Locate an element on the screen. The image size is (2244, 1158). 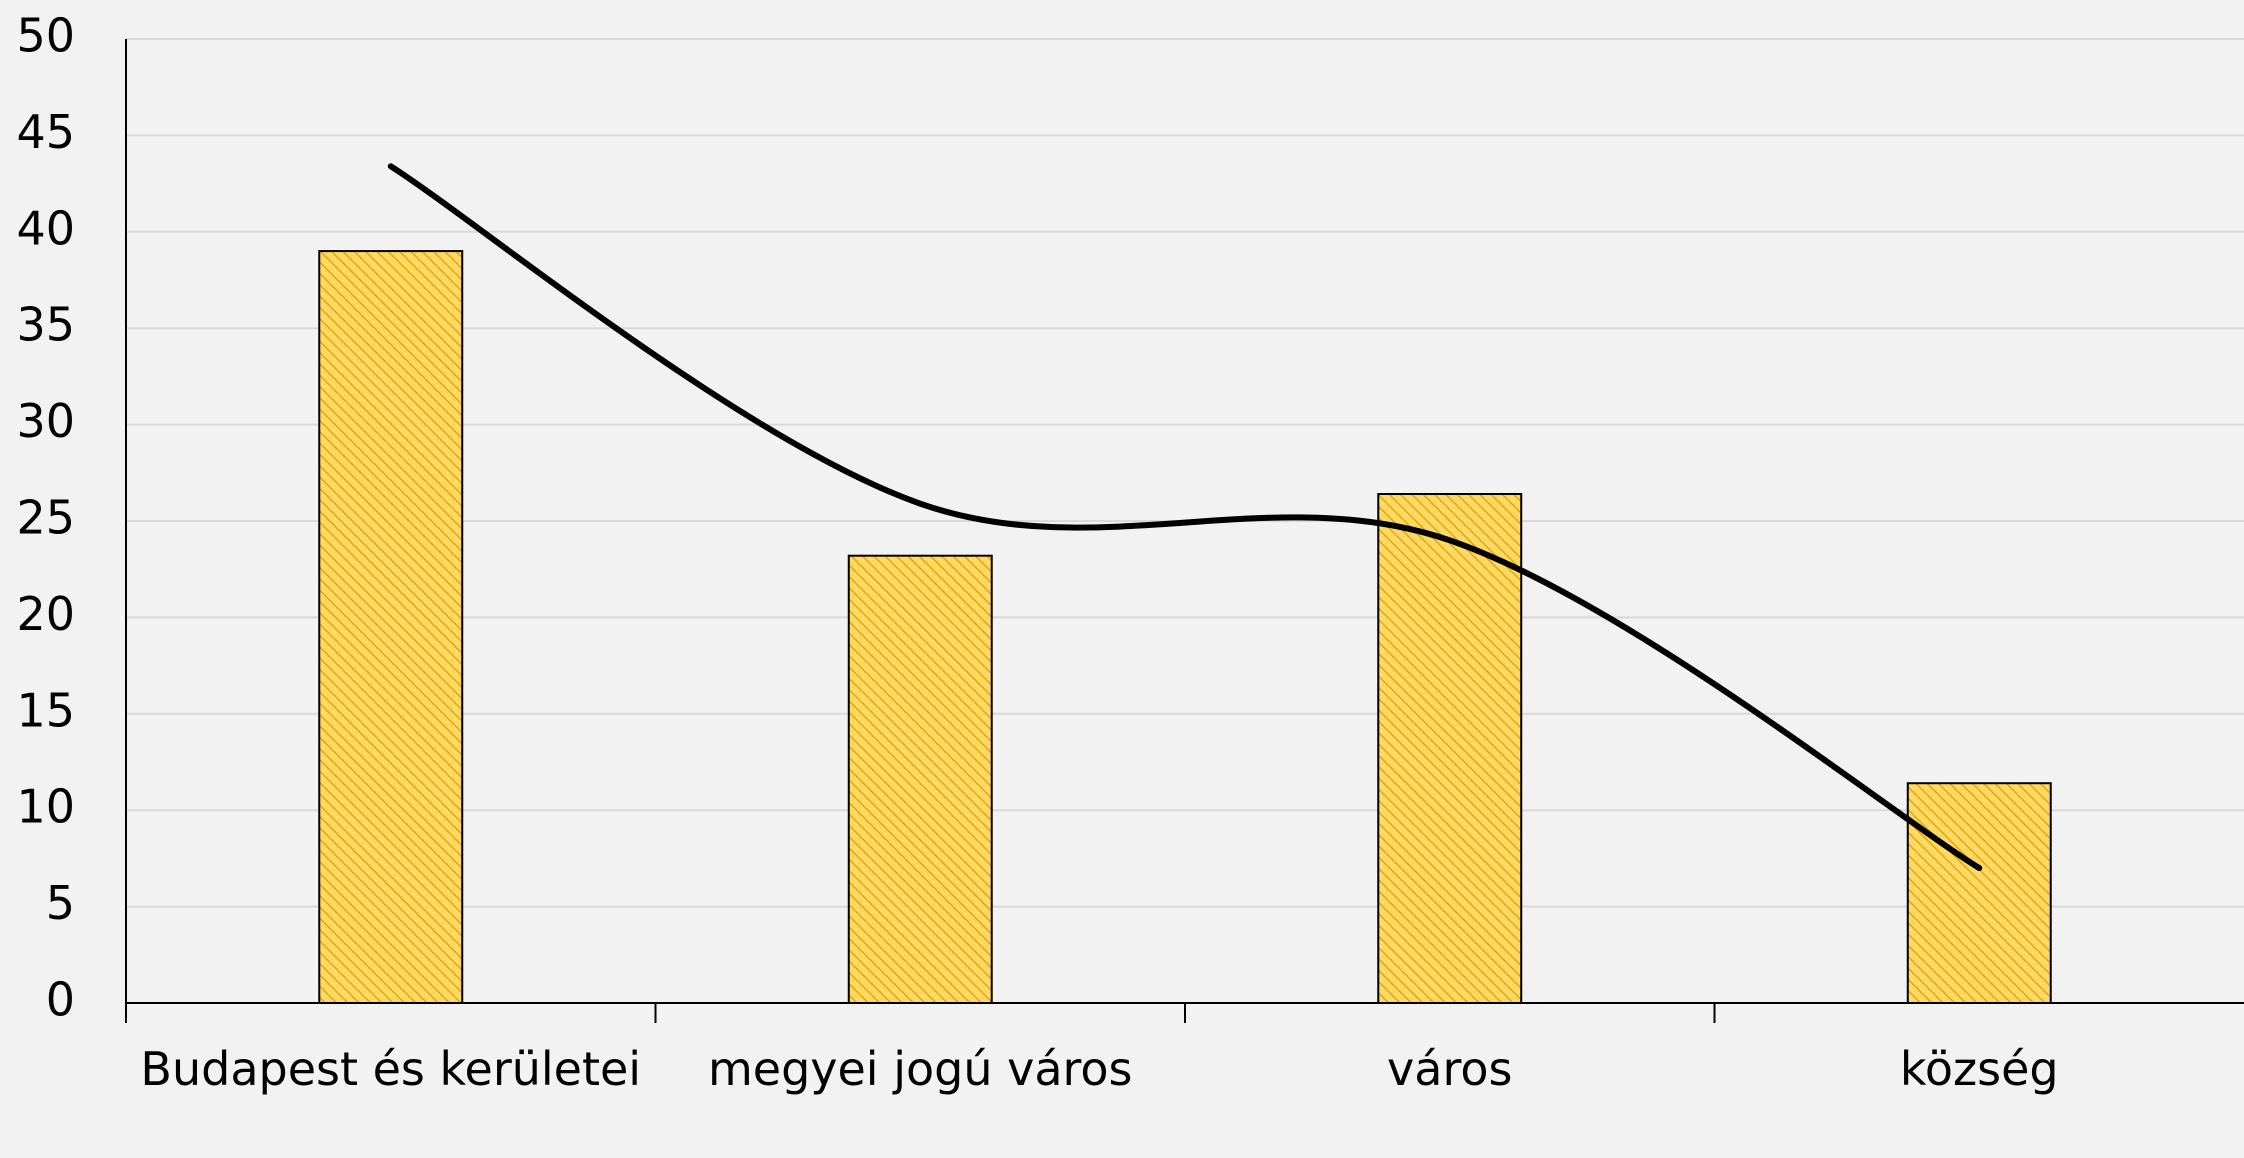
y-tick-label: 40 is located at coordinates (45, 228).